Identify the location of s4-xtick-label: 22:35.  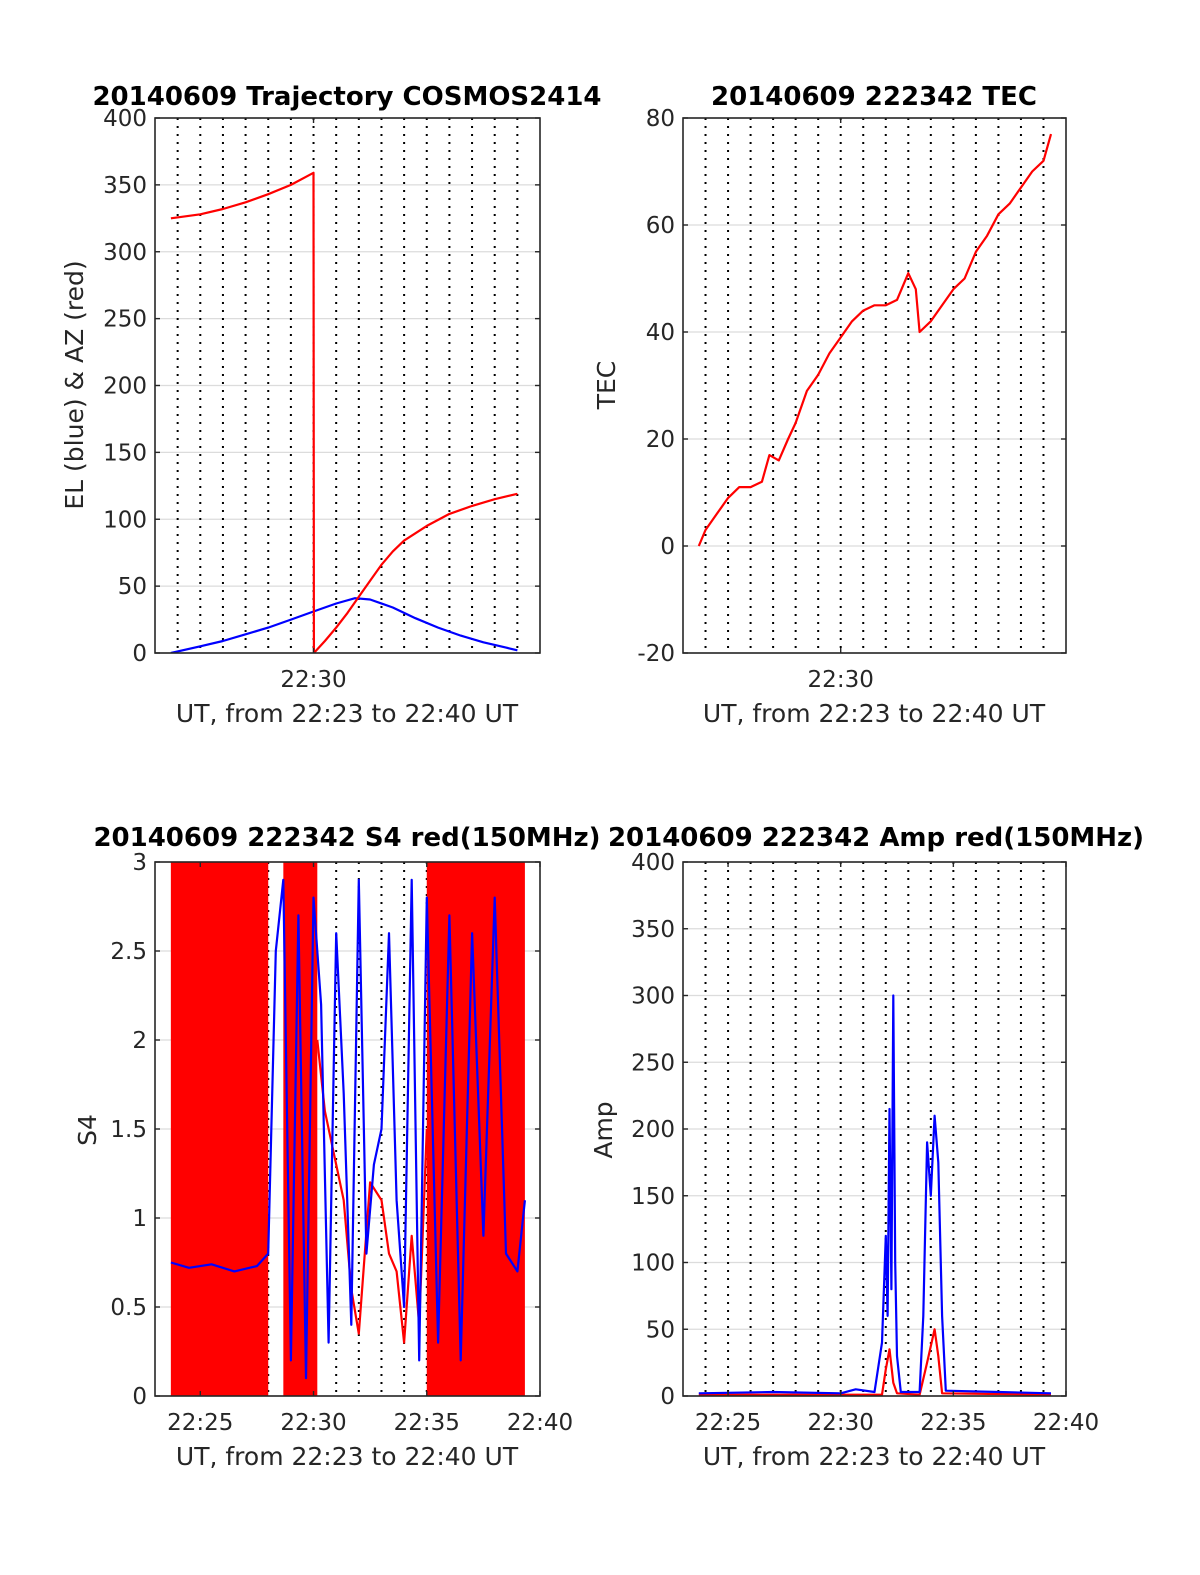
(427, 1423).